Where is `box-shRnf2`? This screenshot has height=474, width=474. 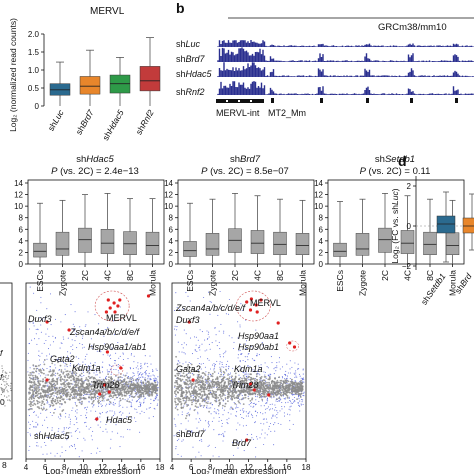
box-shRnf2 is located at coordinates (150, 79).